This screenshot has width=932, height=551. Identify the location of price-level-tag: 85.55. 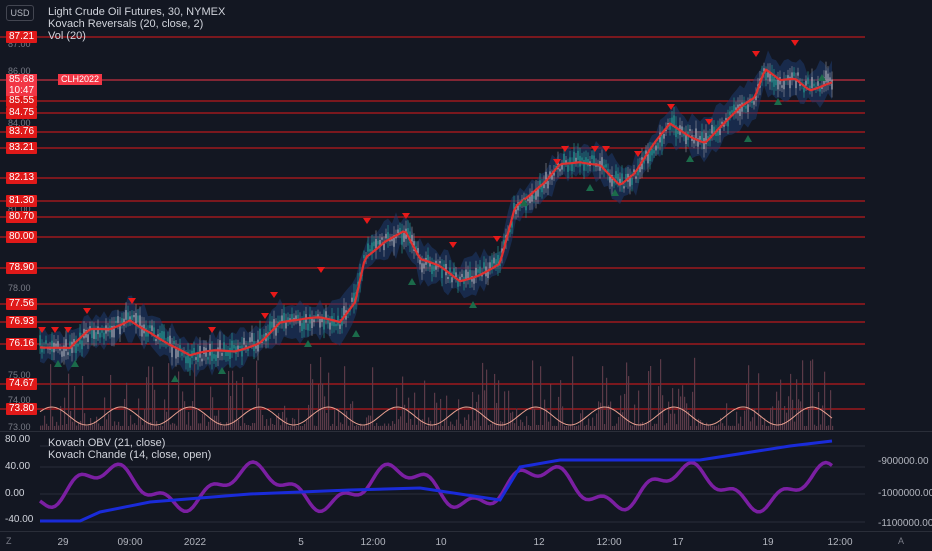
(22, 101).